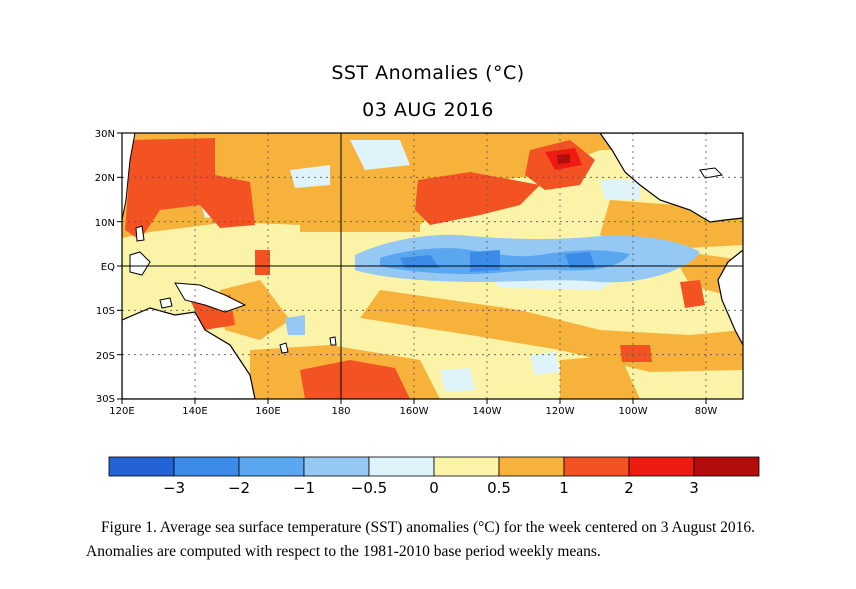 The height and width of the screenshot is (589, 856). What do you see at coordinates (414, 411) in the screenshot?
I see `lon-label: 160W` at bounding box center [414, 411].